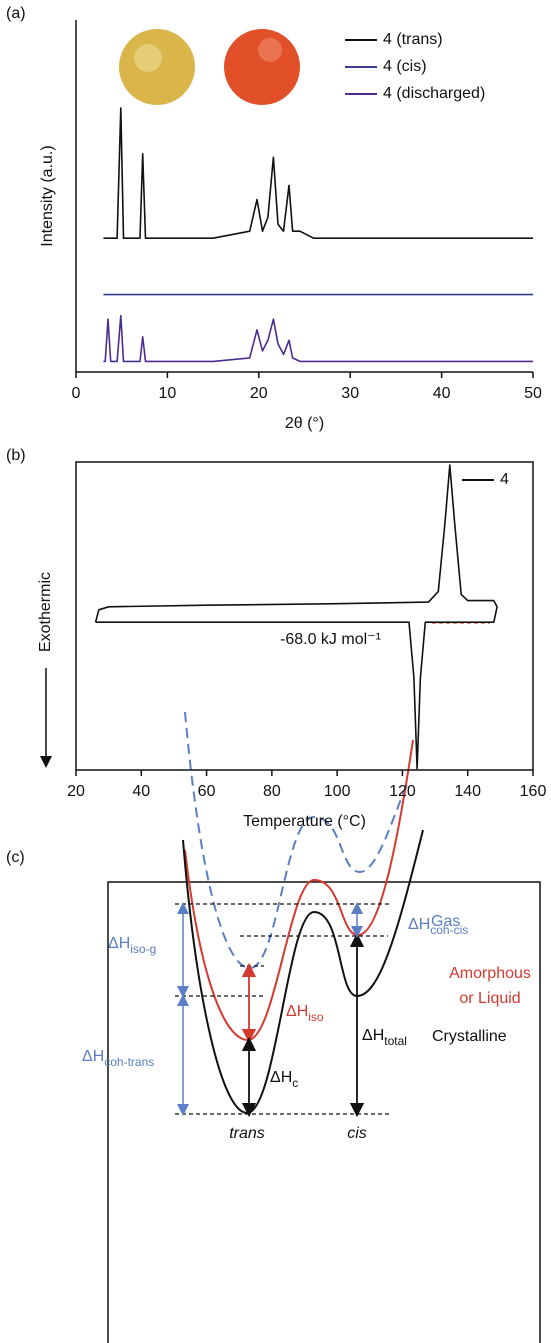 Image resolution: width=551 pixels, height=1343 pixels. What do you see at coordinates (467, 791) in the screenshot?
I see `x-tick-label: 140` at bounding box center [467, 791].